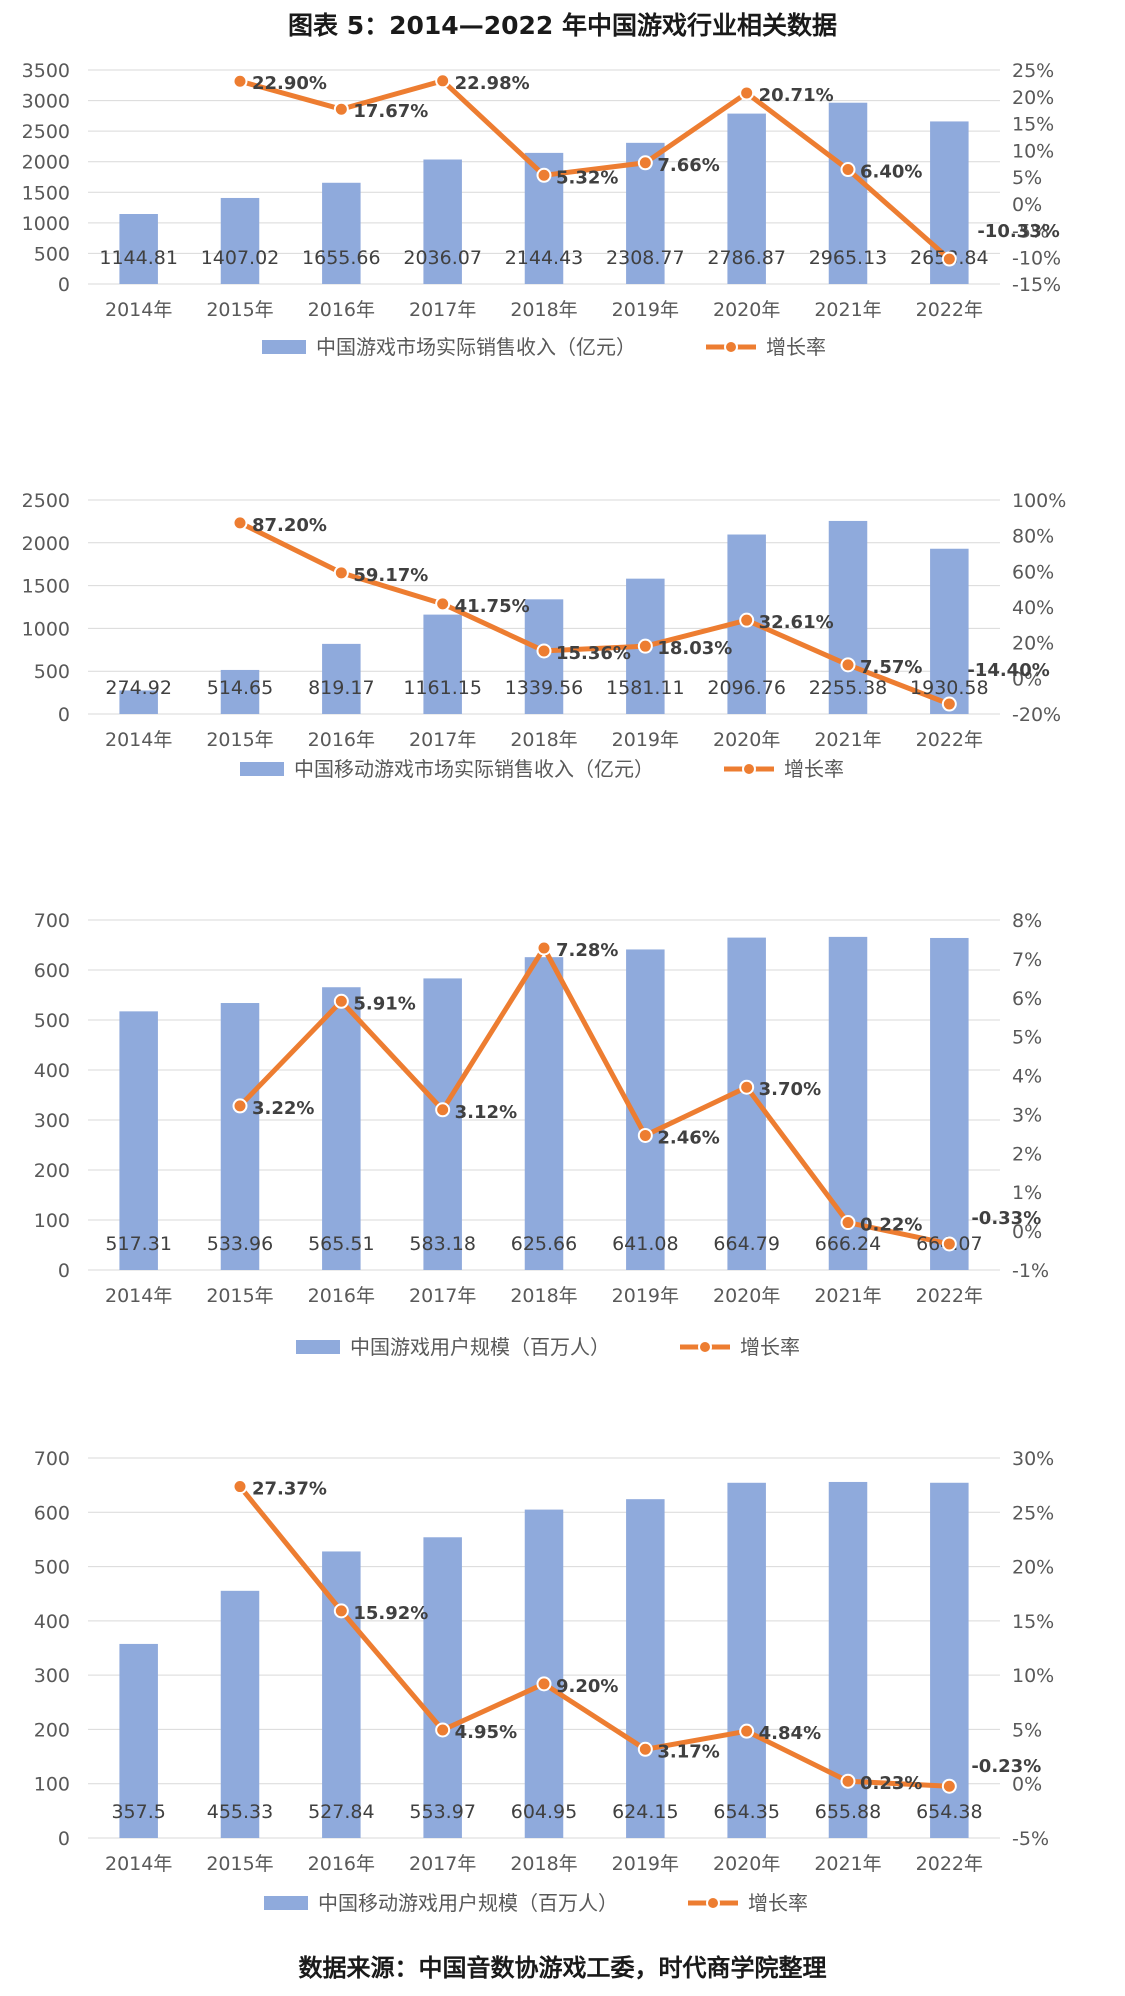 The width and height of the screenshot is (1125, 1996). What do you see at coordinates (52, 1568) in the screenshot?
I see `y-tick-label: 500` at bounding box center [52, 1568].